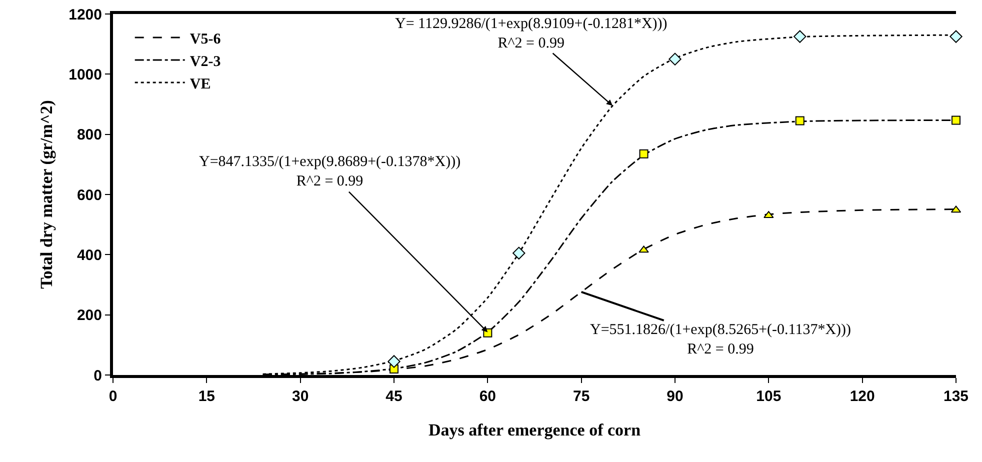 The height and width of the screenshot is (462, 982). I want to click on legend-label: VE, so click(200, 84).